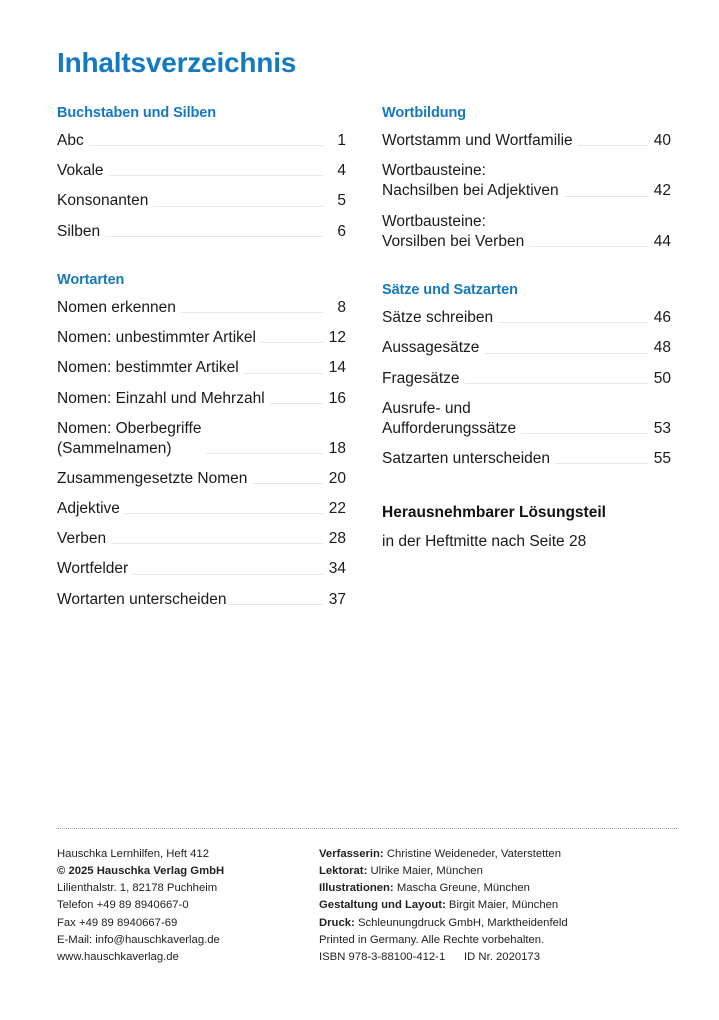 This screenshot has height=1020, width=719. Describe the element at coordinates (494, 513) in the screenshot. I see `loesungsteil-title: Herausnehmbarer Lösungsteil` at that location.